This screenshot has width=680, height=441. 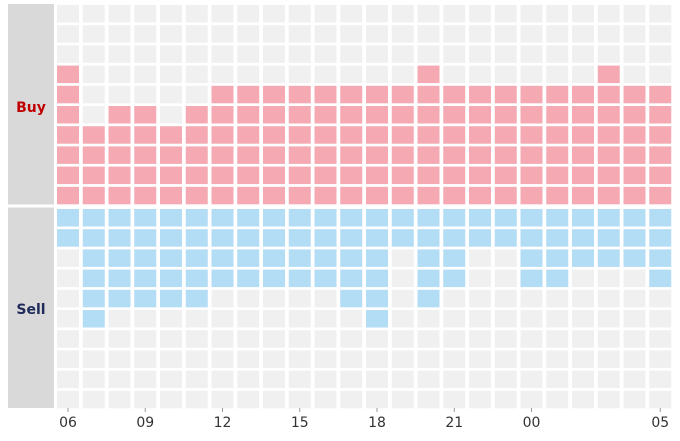 What do you see at coordinates (660, 423) in the screenshot?
I see `x-tick-label: 05` at bounding box center [660, 423].